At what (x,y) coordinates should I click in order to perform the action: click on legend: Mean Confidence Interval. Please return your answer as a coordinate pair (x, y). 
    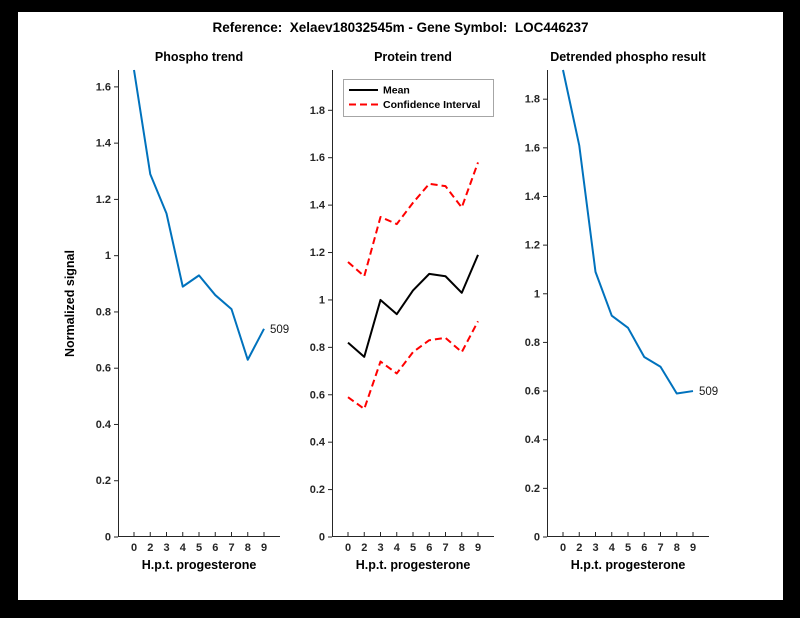
    Looking at the image, I should click on (418, 98).